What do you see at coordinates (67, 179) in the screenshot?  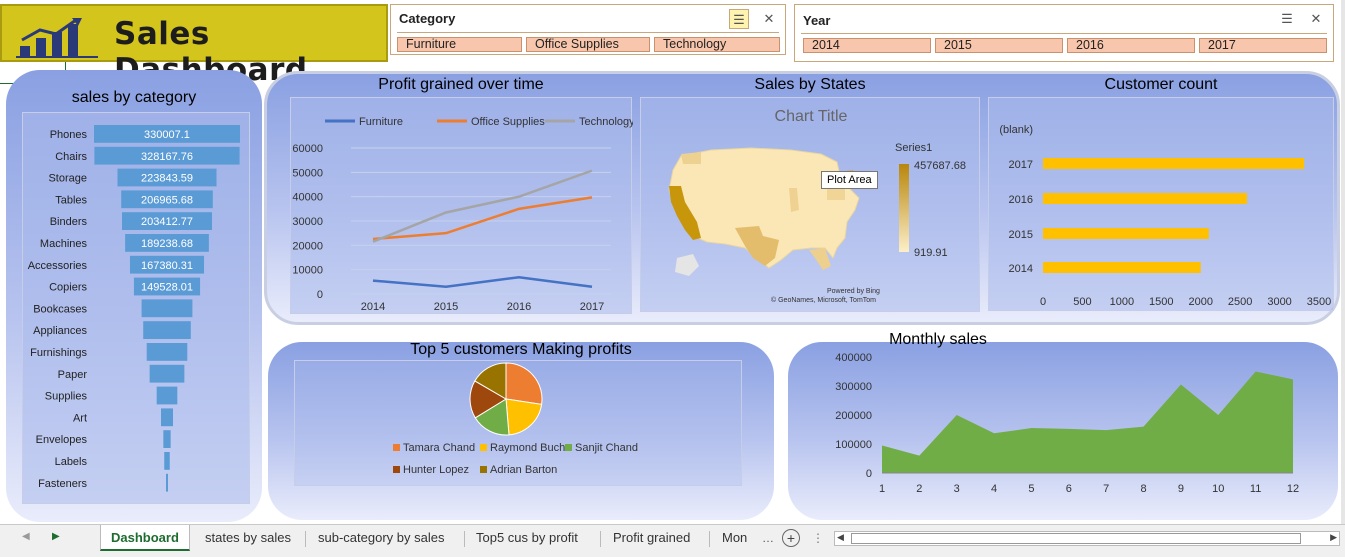 I see `category-tick-label: Storage` at bounding box center [67, 179].